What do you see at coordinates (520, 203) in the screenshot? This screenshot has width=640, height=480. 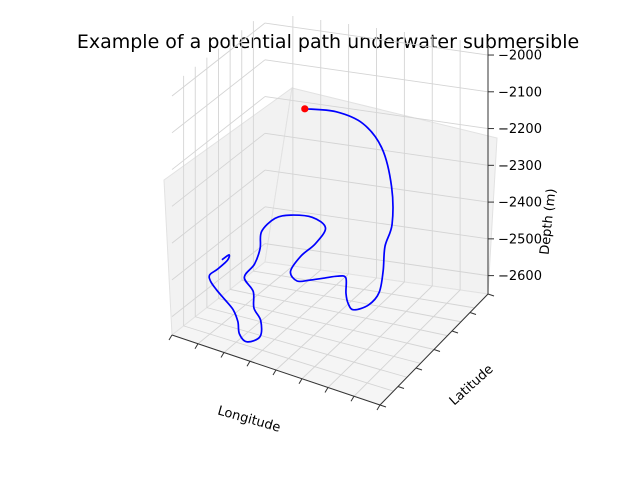 I see `z-tick-label: −2400` at bounding box center [520, 203].